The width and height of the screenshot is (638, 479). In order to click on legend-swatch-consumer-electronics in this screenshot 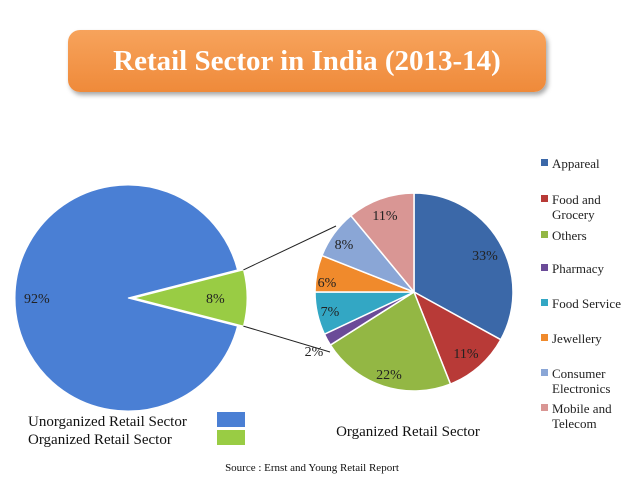, I will do `click(544, 372)`.